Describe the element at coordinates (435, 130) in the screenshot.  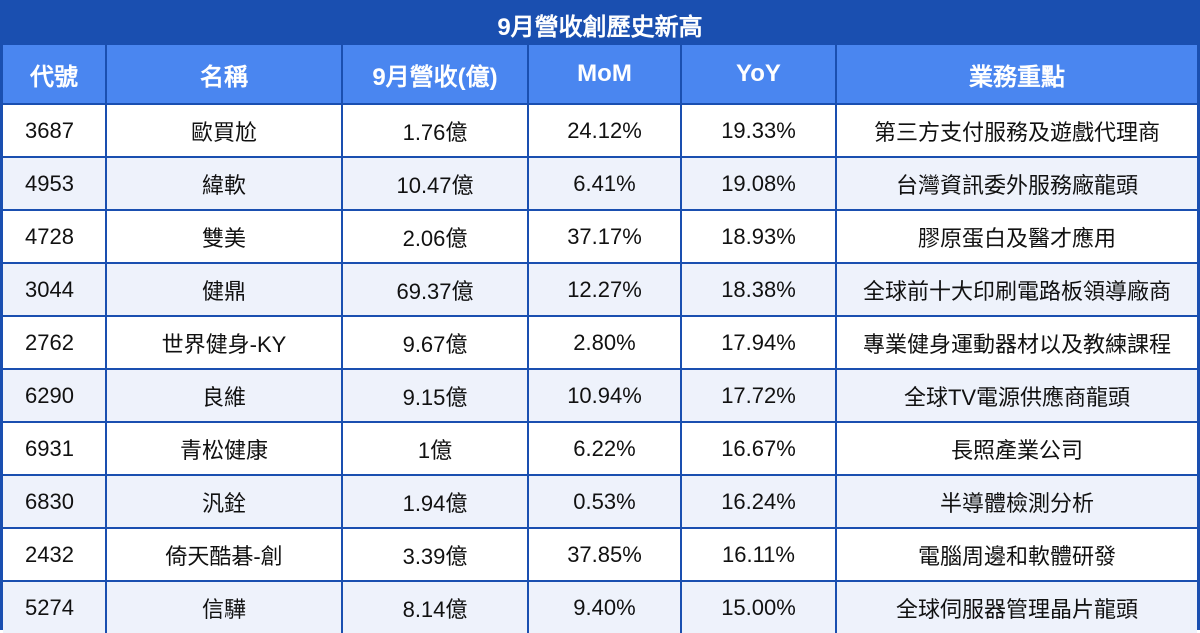
I see `revenue-cell: 1.76億` at that location.